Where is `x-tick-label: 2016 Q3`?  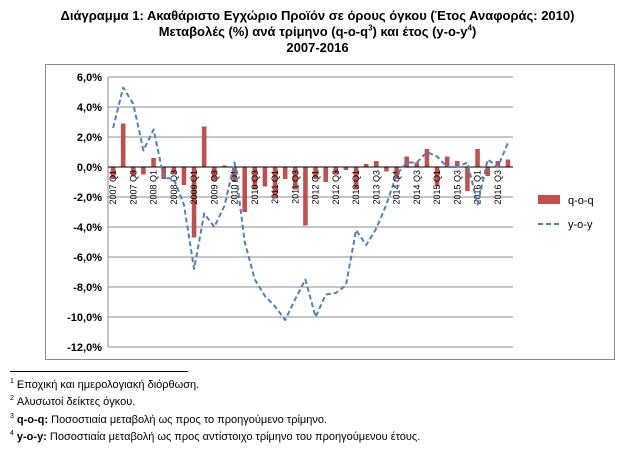 x-tick-label: 2016 Q3 is located at coordinates (498, 187).